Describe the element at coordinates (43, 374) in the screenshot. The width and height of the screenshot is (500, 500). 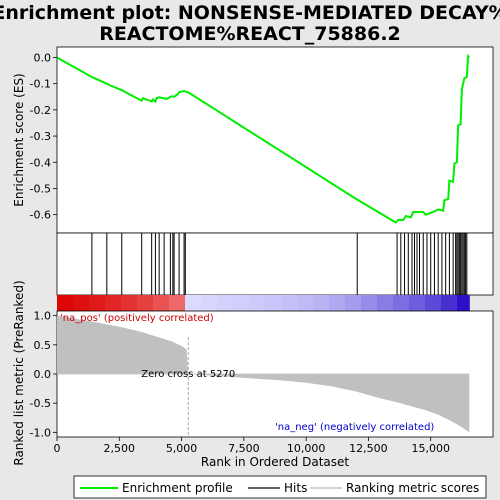
I see `rank-ytick-label: 0.0` at that location.